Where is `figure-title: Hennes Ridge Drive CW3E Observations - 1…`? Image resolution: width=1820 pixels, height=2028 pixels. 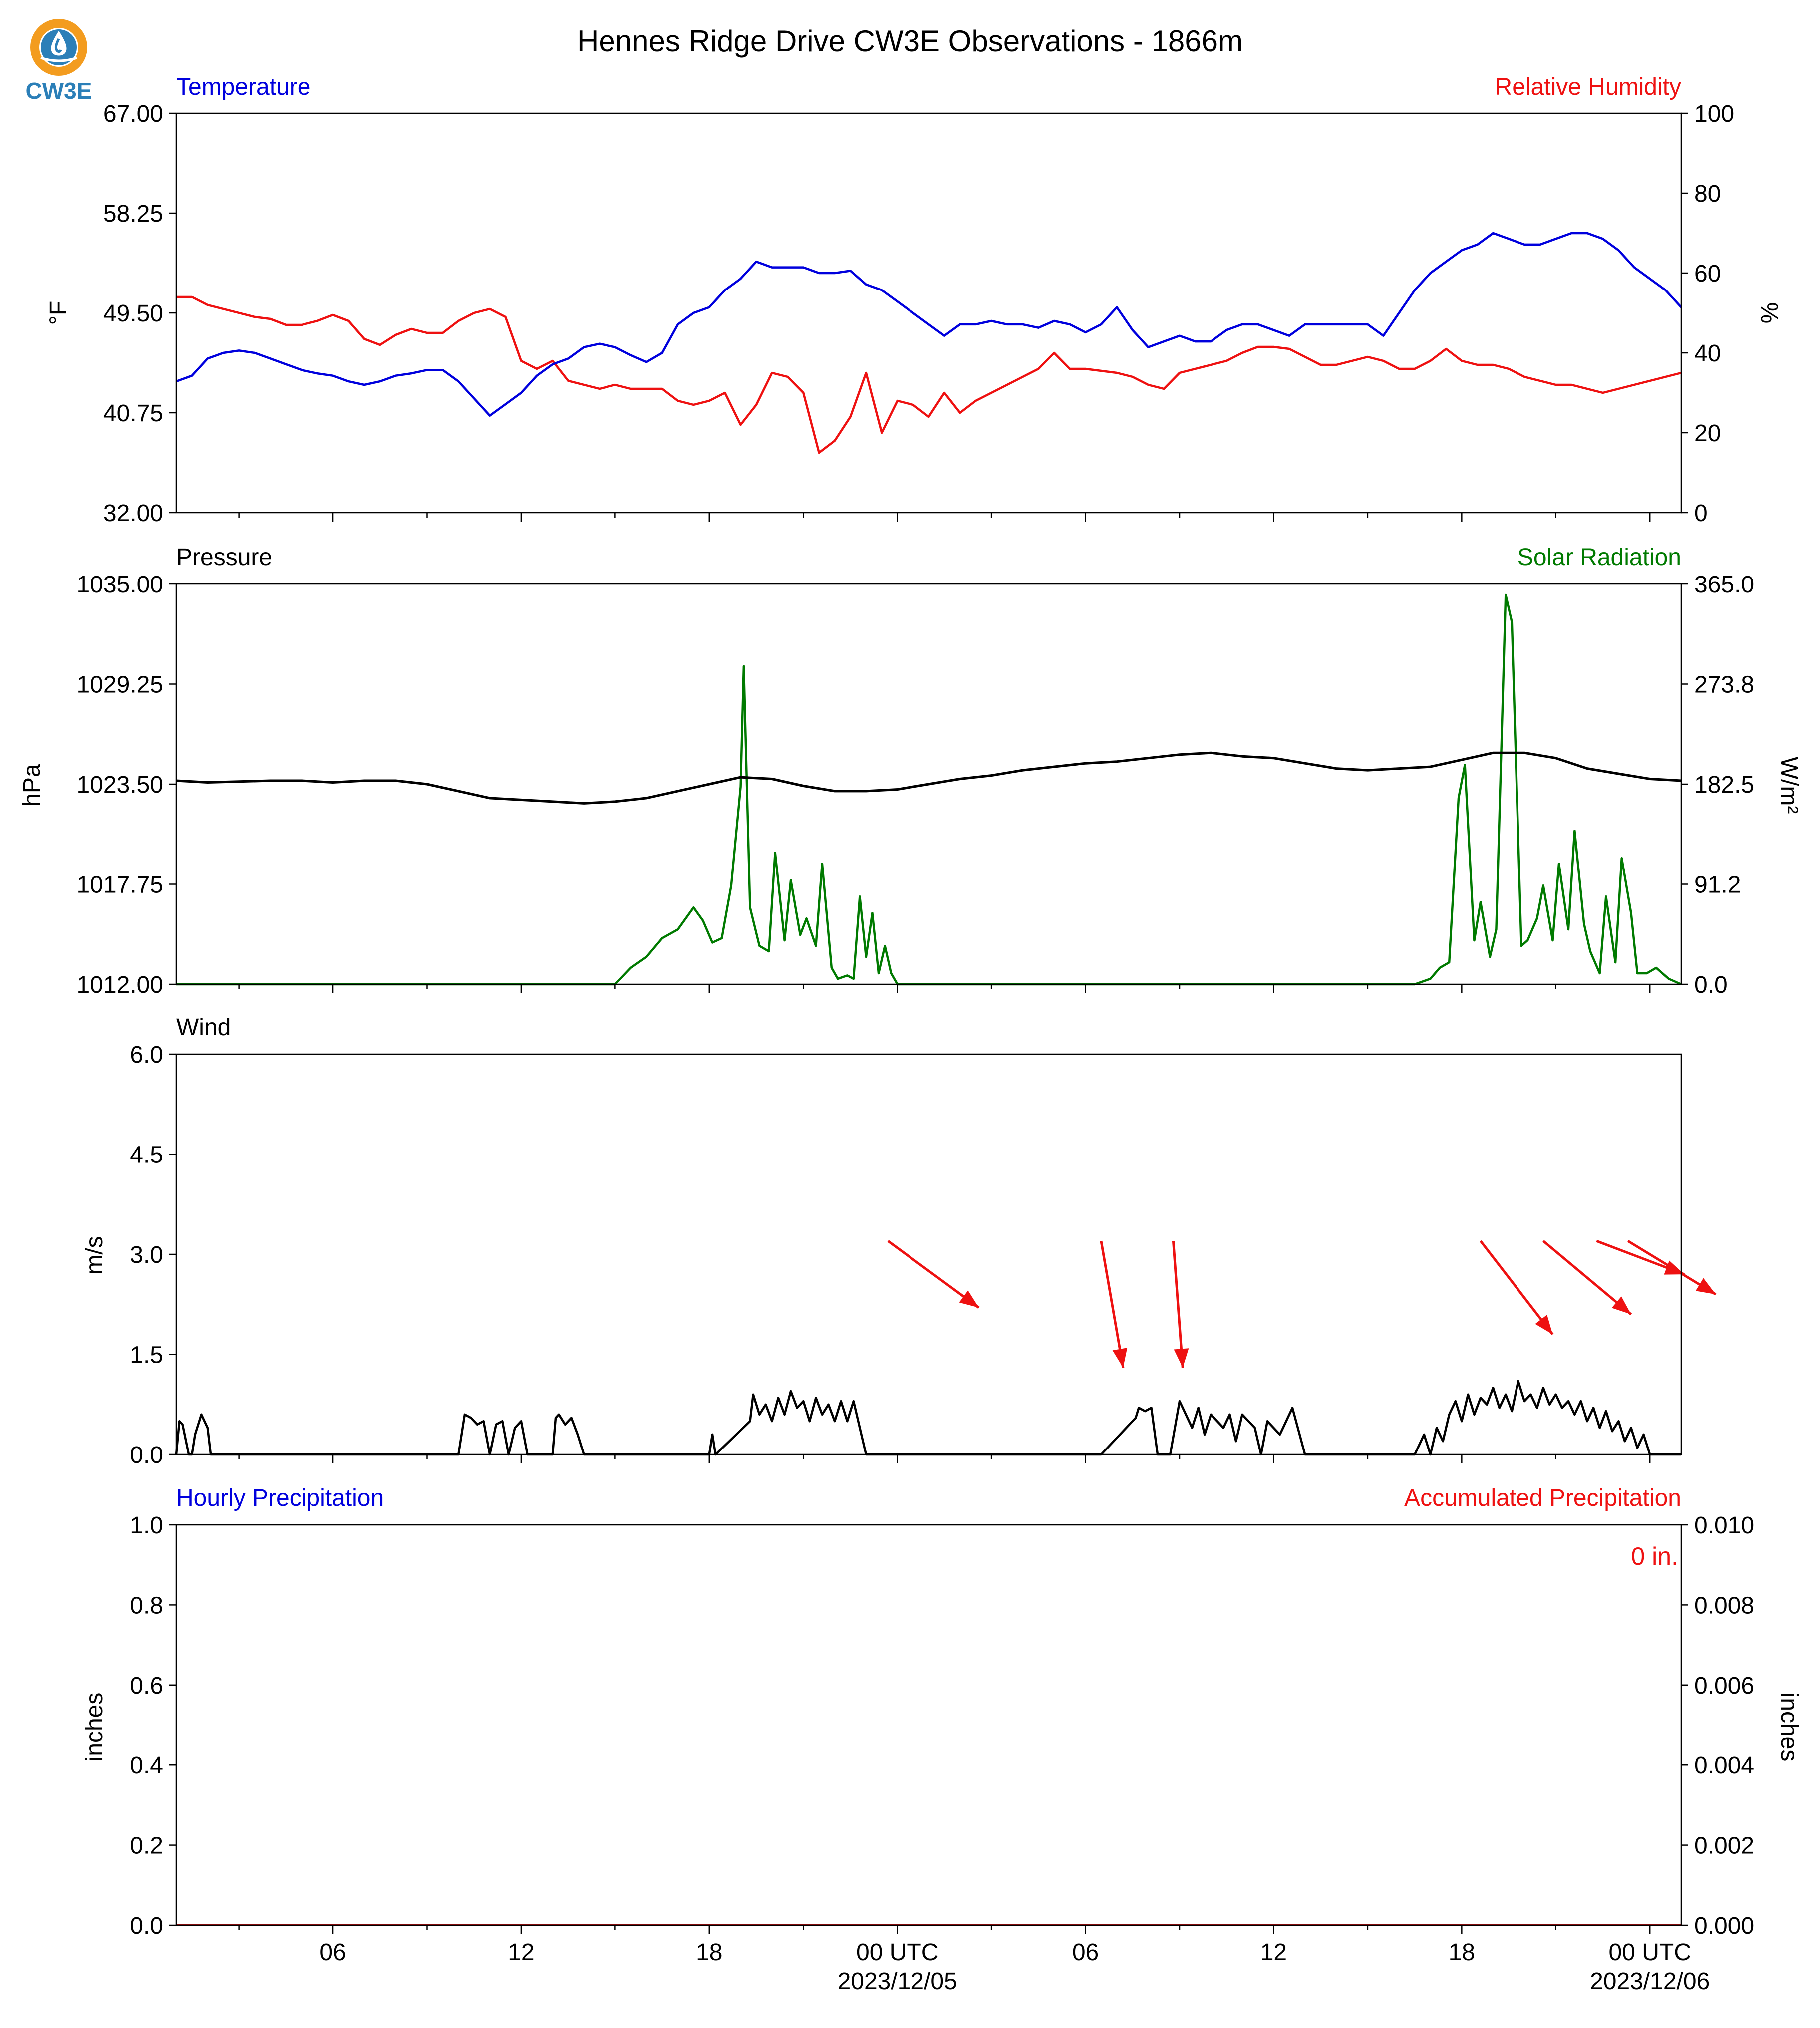 figure-title: Hennes Ridge Drive CW3E Observations - 1… is located at coordinates (910, 41).